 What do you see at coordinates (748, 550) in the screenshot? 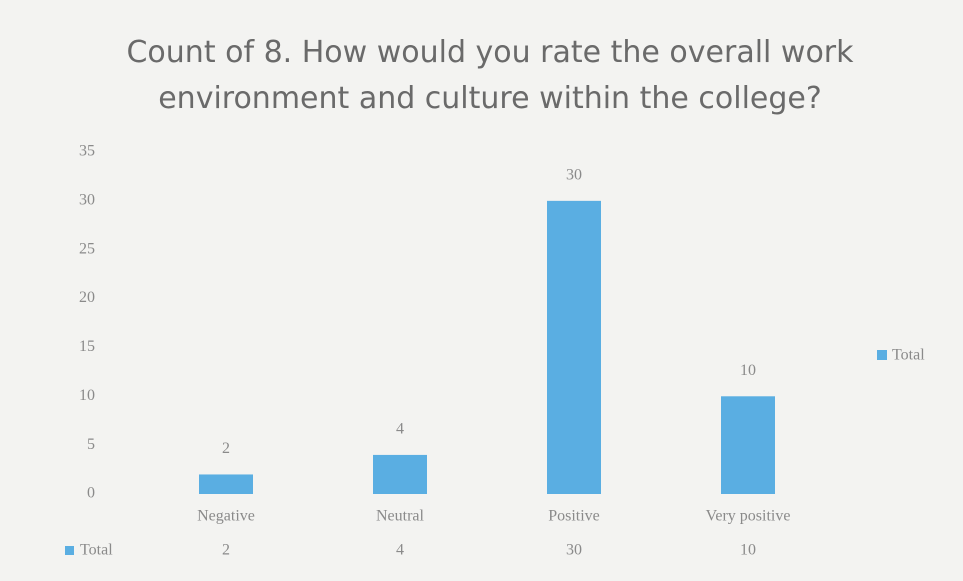
I see `data-table-value: 10` at bounding box center [748, 550].